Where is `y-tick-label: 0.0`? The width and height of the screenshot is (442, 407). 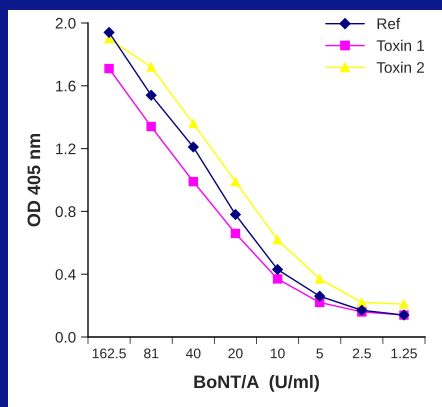 y-tick-label: 0.0 is located at coordinates (66, 337).